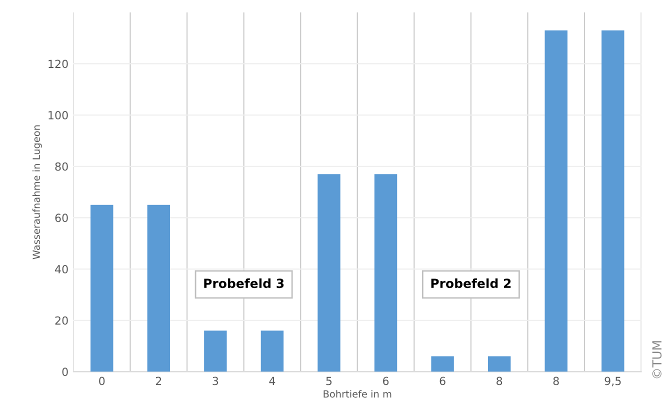  Describe the element at coordinates (471, 283) in the screenshot. I see `annotation: Probefeld 2` at that location.